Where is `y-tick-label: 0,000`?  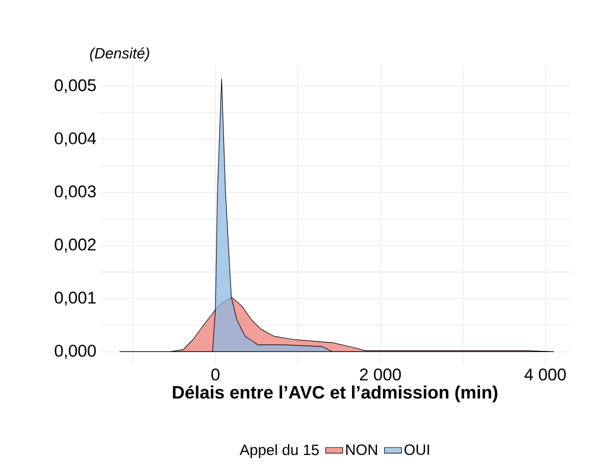
y-tick-label: 0,000 is located at coordinates (75, 351).